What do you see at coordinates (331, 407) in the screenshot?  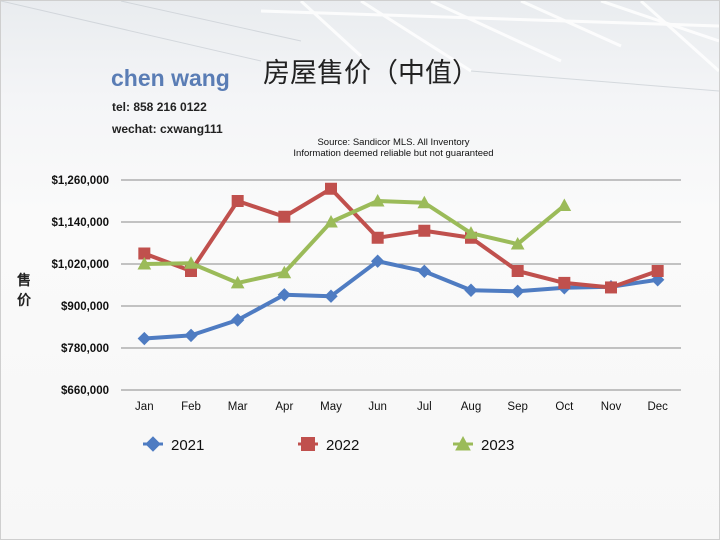 I see `x-tick-label: May` at bounding box center [331, 407].